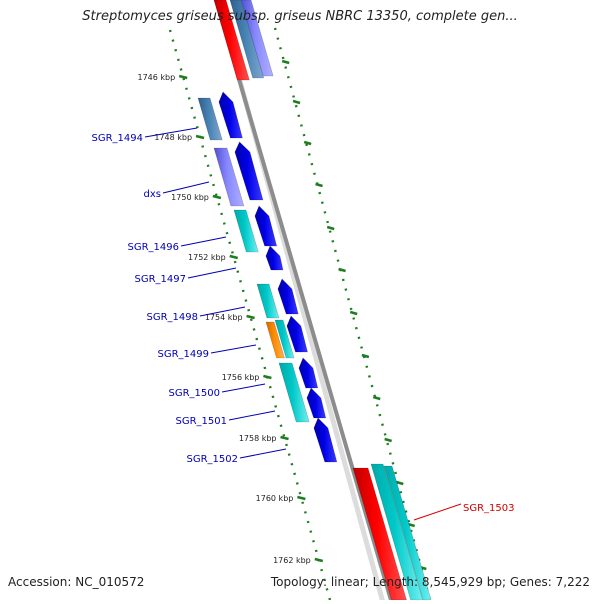  I want to click on gene-feature-dxs, so click(229, 177).